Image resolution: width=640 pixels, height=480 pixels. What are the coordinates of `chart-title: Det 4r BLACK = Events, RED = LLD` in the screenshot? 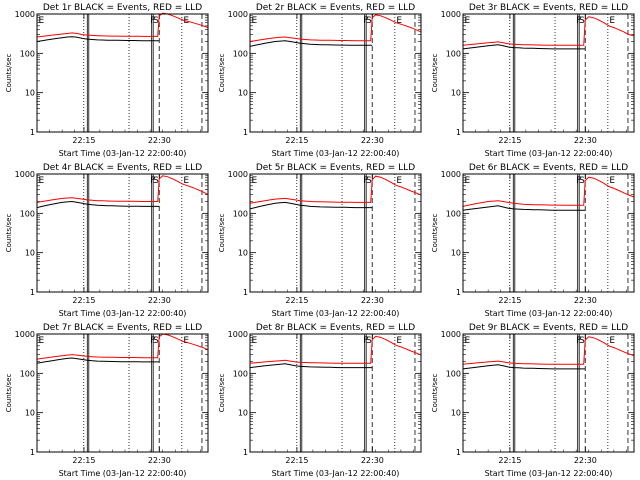 It's located at (122, 168).